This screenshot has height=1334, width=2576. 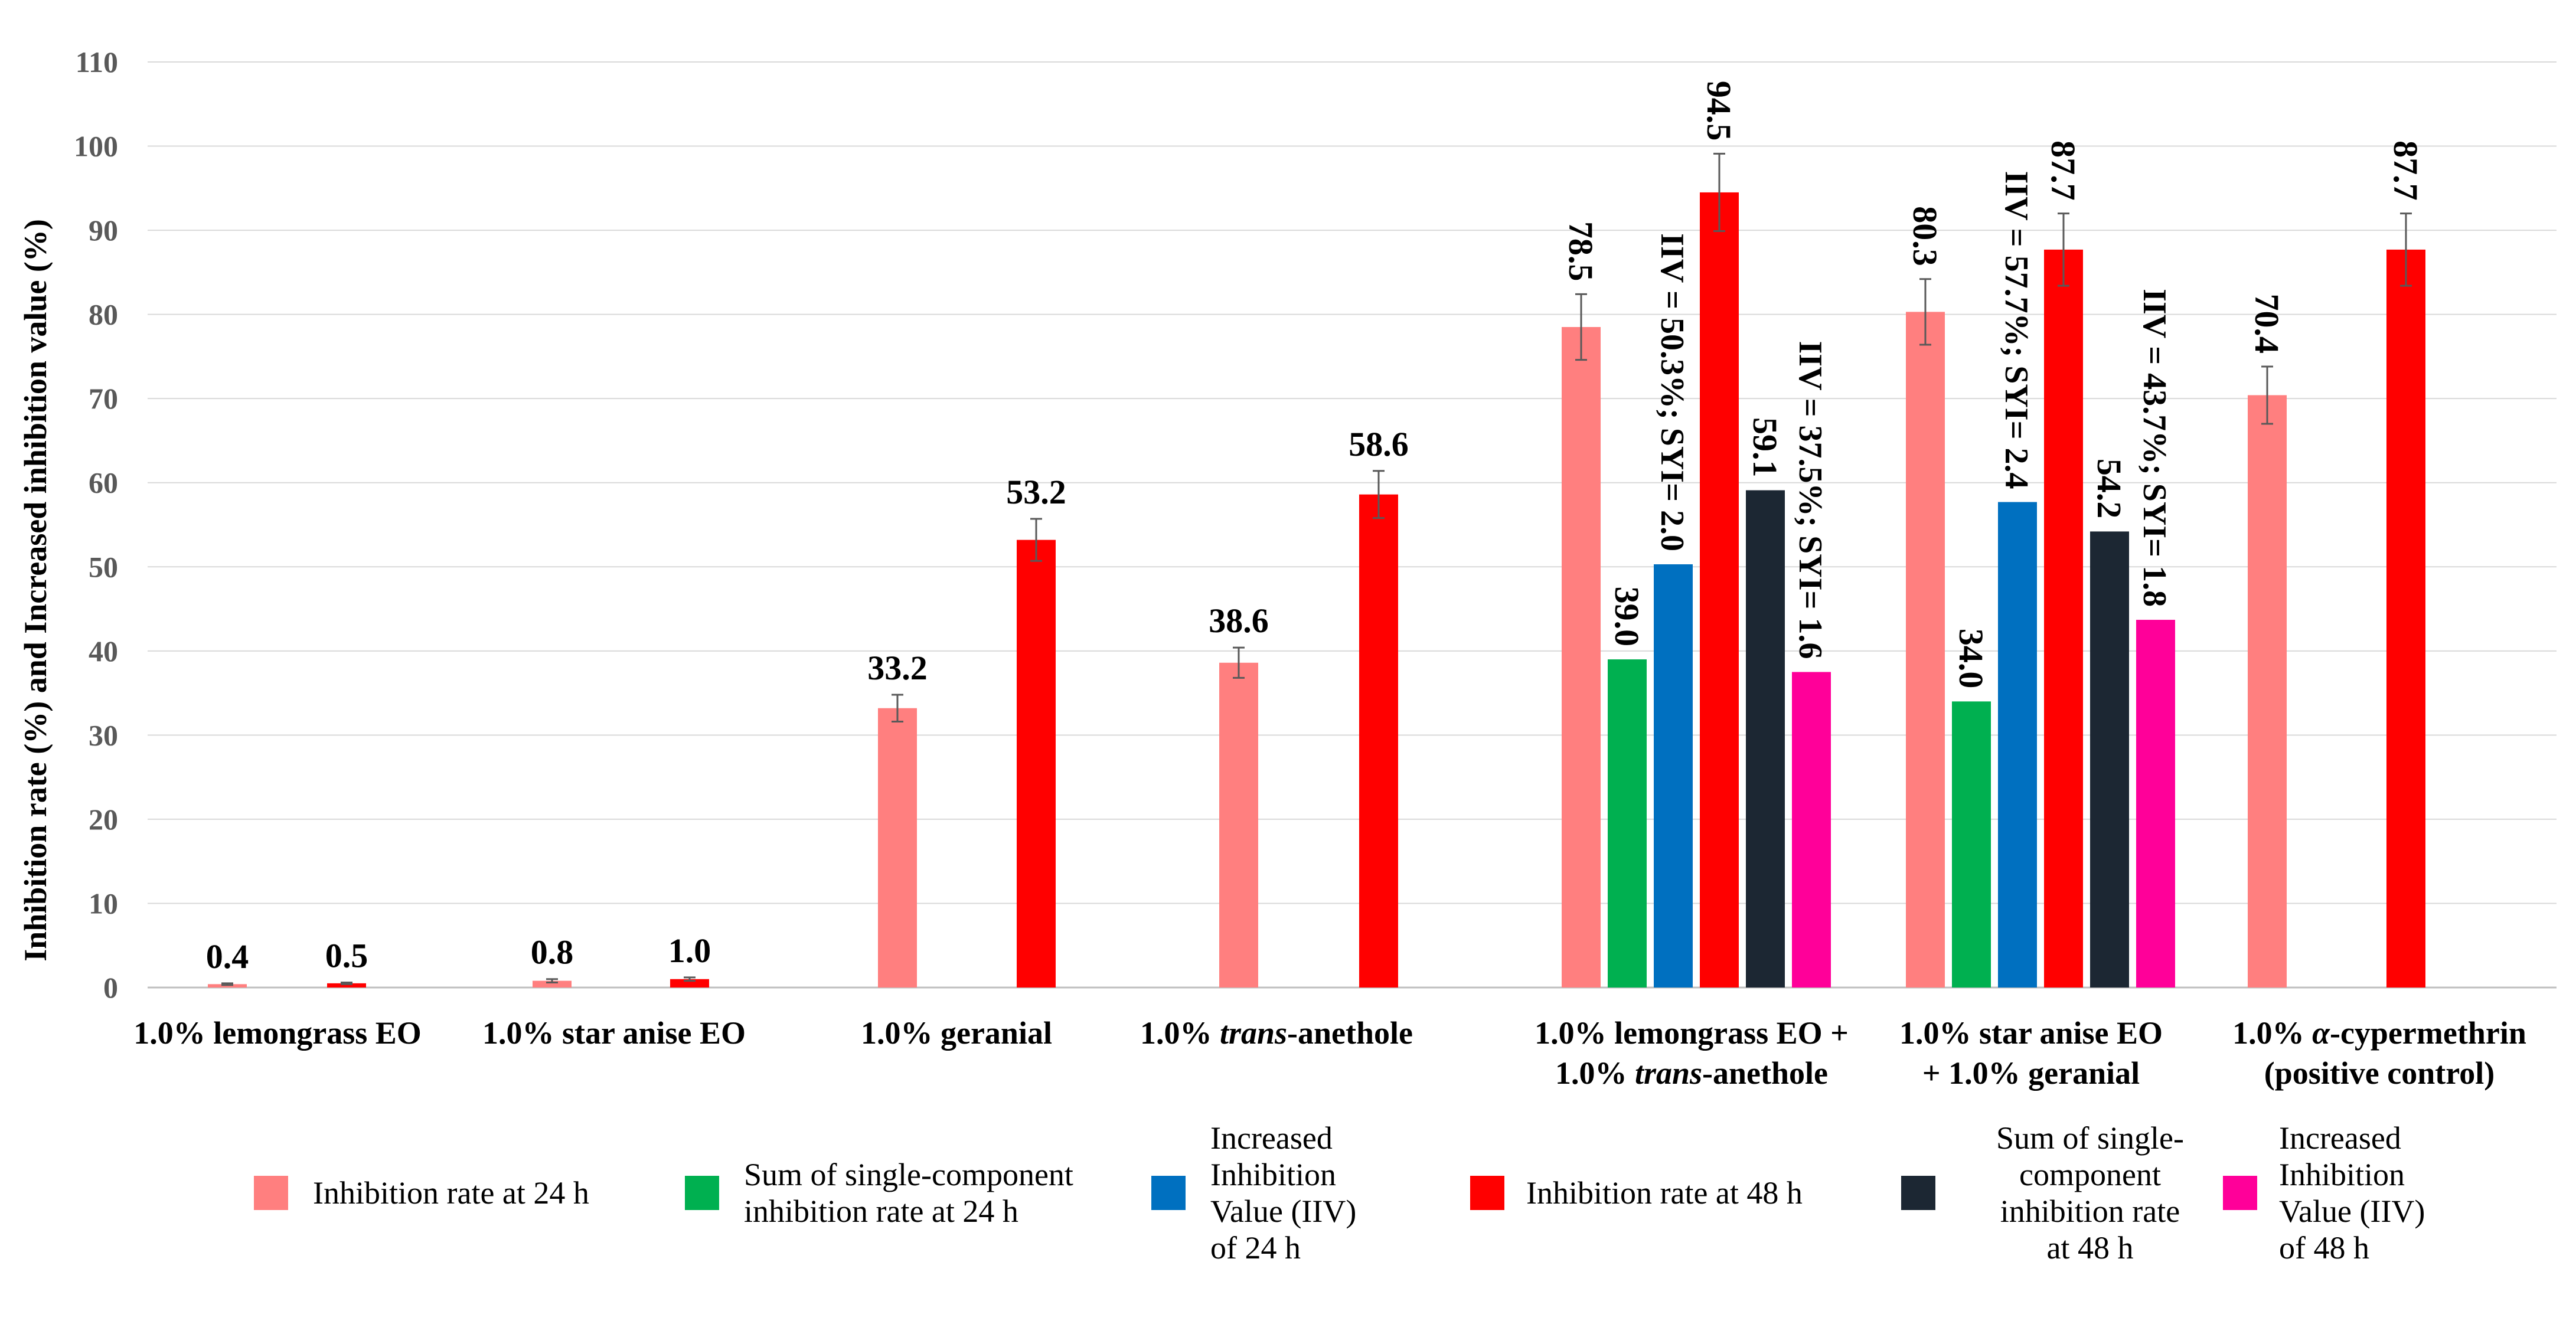 What do you see at coordinates (1627, 617) in the screenshot?
I see `data-label: 39.0` at bounding box center [1627, 617].